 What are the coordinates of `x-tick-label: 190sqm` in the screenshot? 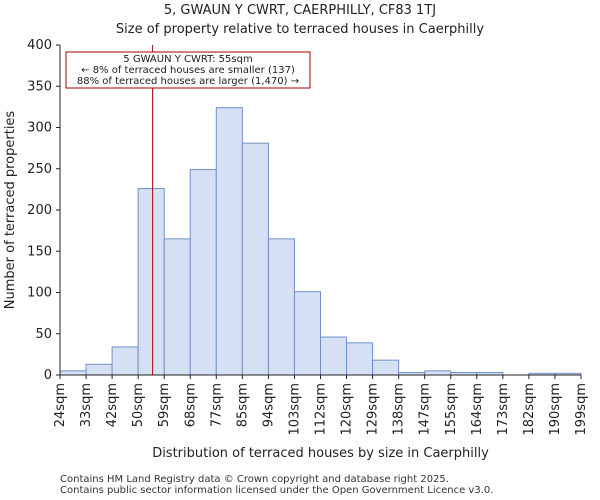 It's located at (555, 409).